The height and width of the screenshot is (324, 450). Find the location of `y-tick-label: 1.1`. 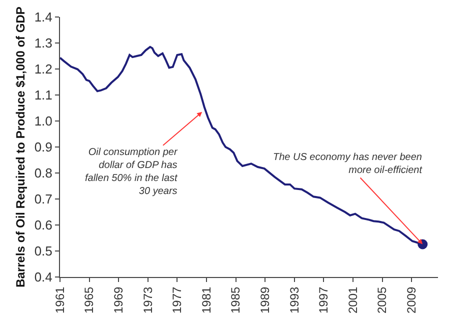

y-tick-label: 1.1 is located at coordinates (43, 95).